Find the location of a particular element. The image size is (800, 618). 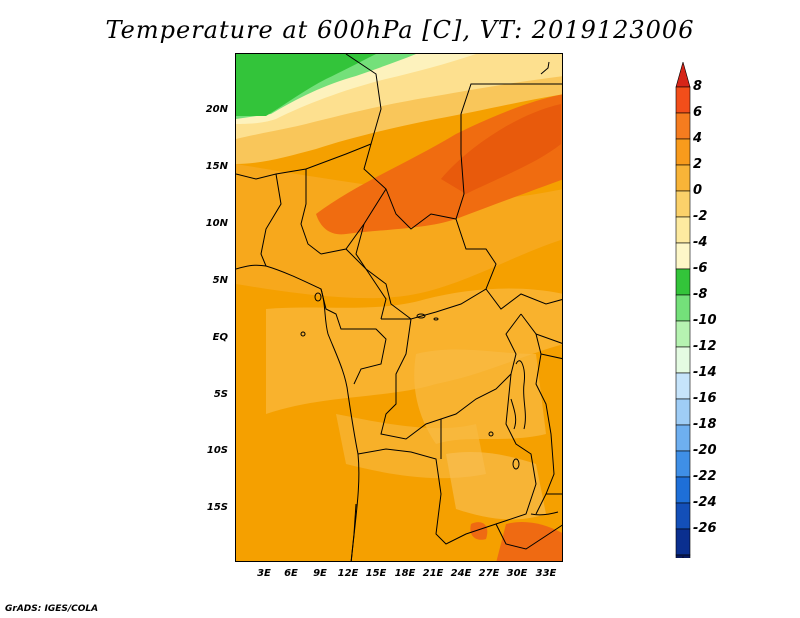

lon-tick-label: 24E is located at coordinates (461, 573).